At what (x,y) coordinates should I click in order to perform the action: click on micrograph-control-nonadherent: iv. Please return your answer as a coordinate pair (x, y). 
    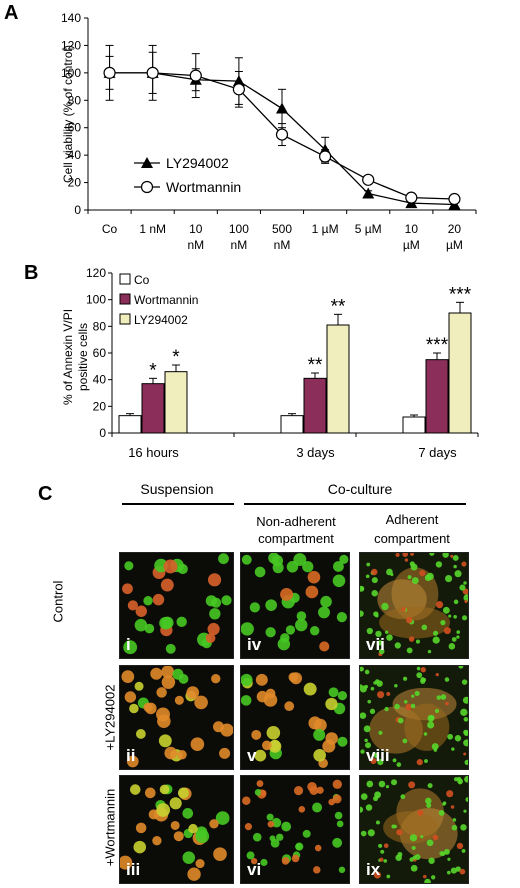
    Looking at the image, I should click on (295, 605).